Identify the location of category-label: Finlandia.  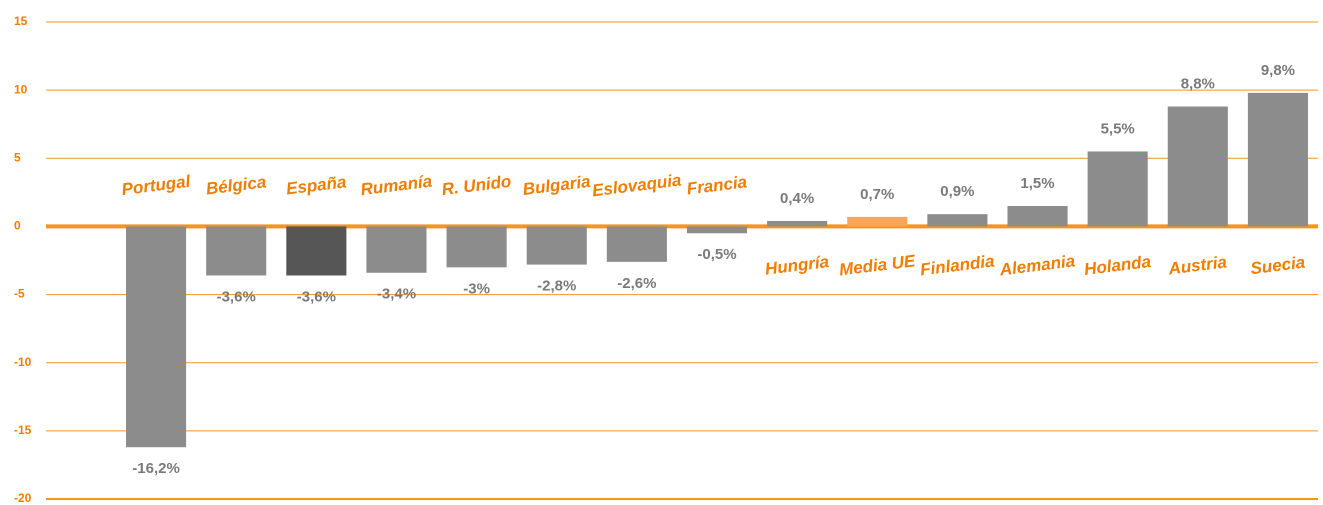
(957, 265).